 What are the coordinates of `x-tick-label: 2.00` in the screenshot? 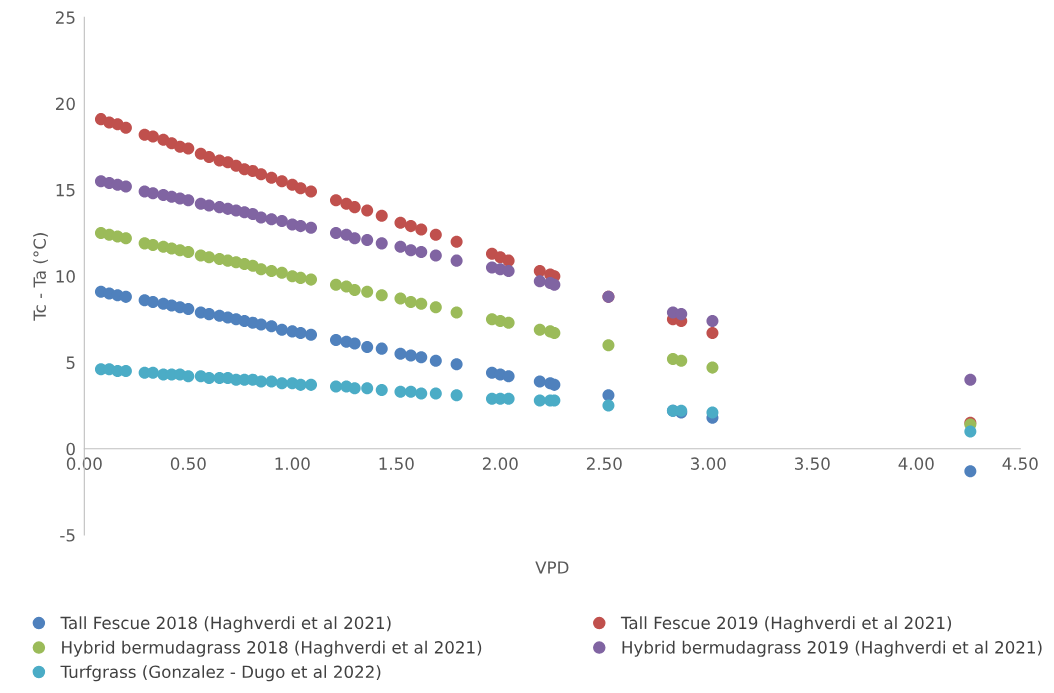 It's located at (500, 463).